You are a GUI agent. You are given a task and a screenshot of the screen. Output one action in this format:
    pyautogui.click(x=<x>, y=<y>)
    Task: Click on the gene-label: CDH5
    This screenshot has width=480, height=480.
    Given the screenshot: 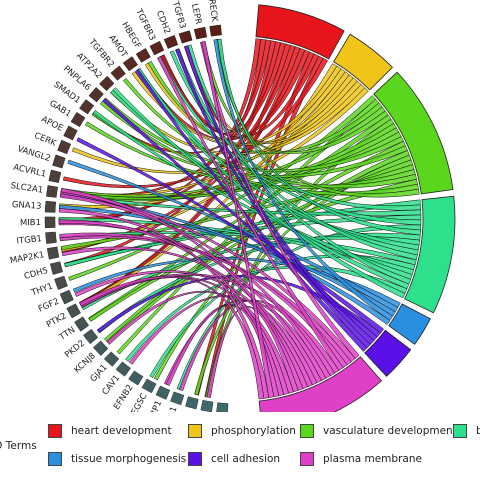 What is the action you would take?
    pyautogui.click(x=36, y=274)
    